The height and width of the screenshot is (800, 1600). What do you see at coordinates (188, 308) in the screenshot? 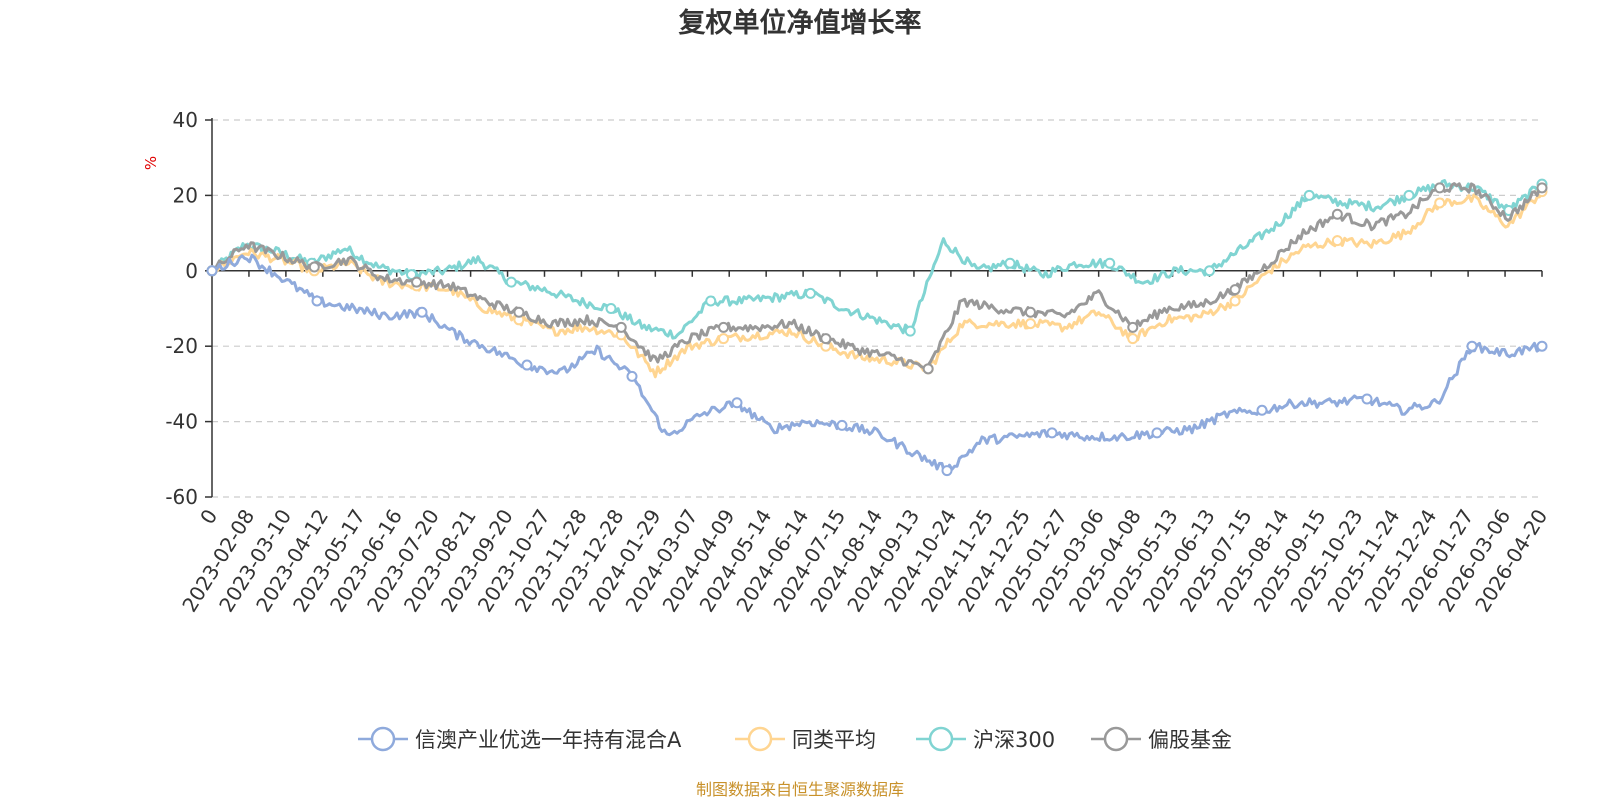
I see `y-axis-ticks: 40 20 0 -20 -40 -60` at bounding box center [188, 308].